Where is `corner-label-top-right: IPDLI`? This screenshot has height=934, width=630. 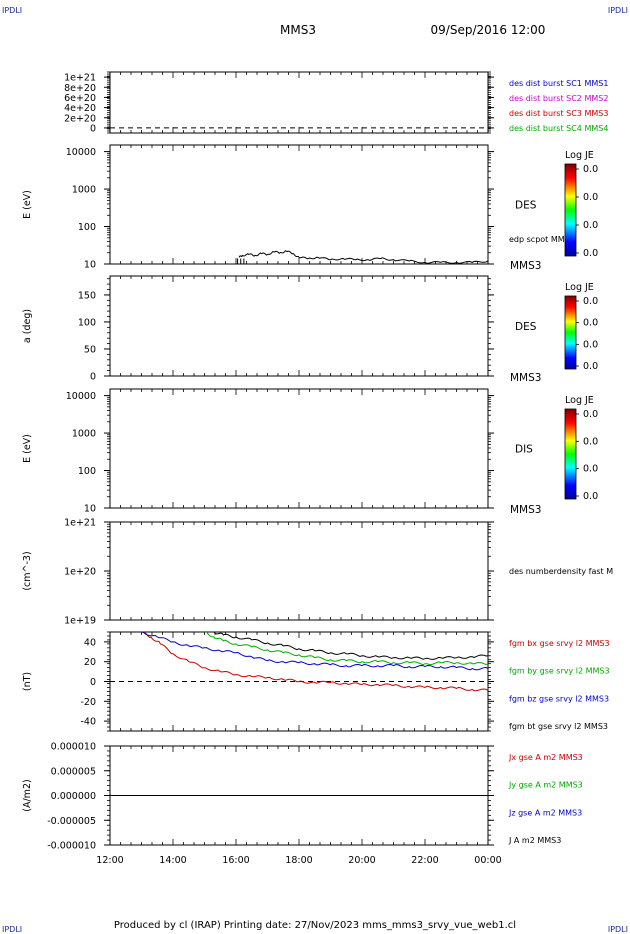
corner-label-top-right: IPDLI is located at coordinates (618, 10).